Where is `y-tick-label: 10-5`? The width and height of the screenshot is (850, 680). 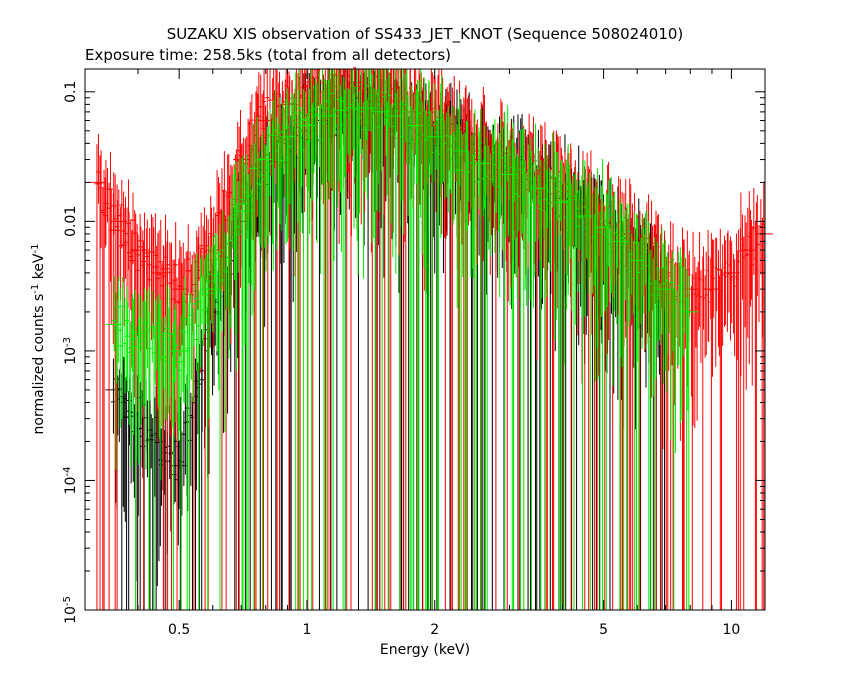 y-tick-label: 10-5 is located at coordinates (71, 610).